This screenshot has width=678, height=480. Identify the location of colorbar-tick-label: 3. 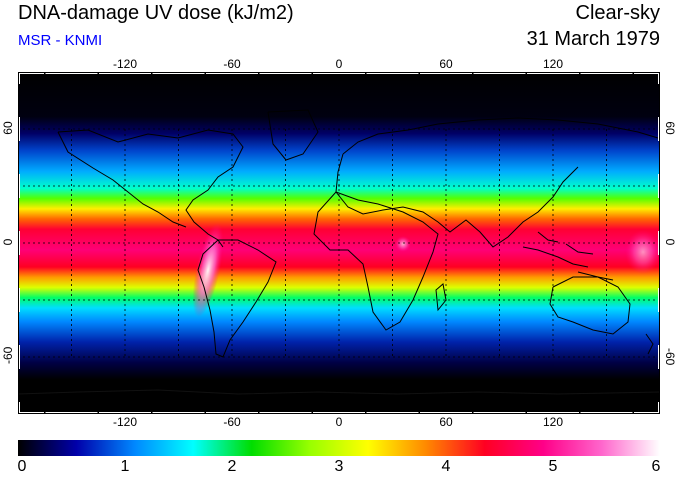
(339, 466).